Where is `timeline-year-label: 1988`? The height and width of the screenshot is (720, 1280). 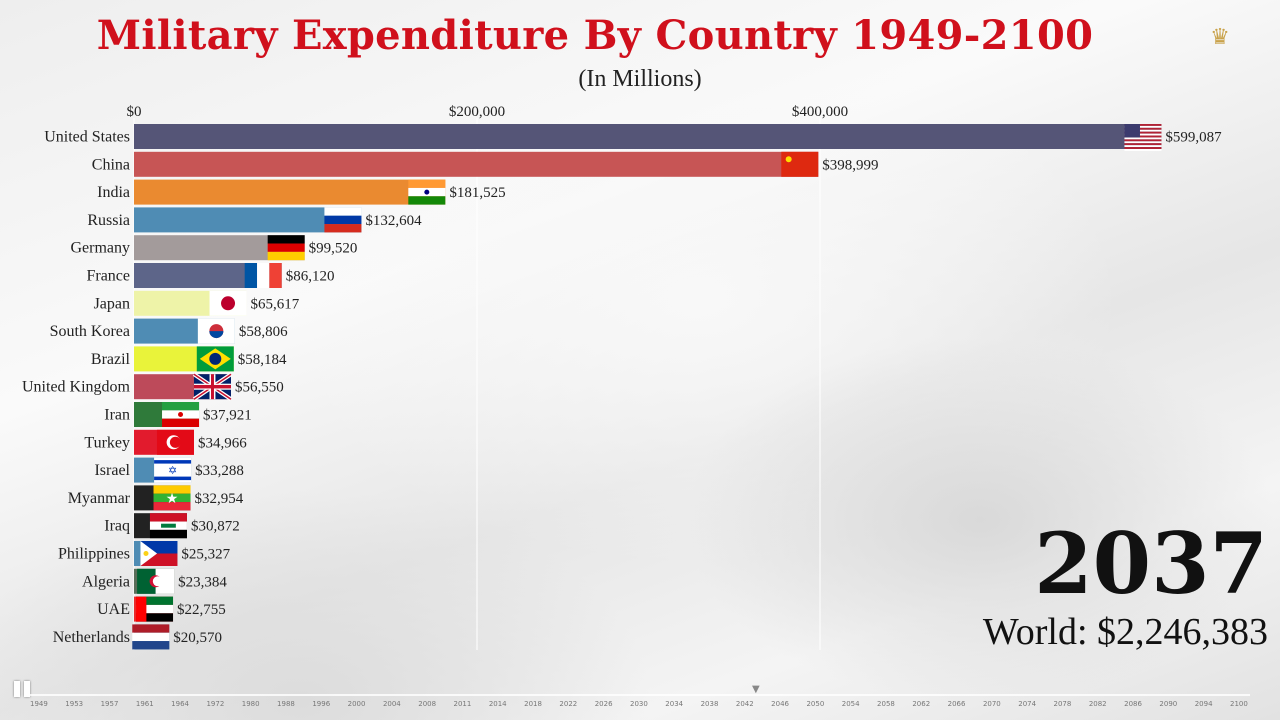 timeline-year-label: 1988 is located at coordinates (286, 704).